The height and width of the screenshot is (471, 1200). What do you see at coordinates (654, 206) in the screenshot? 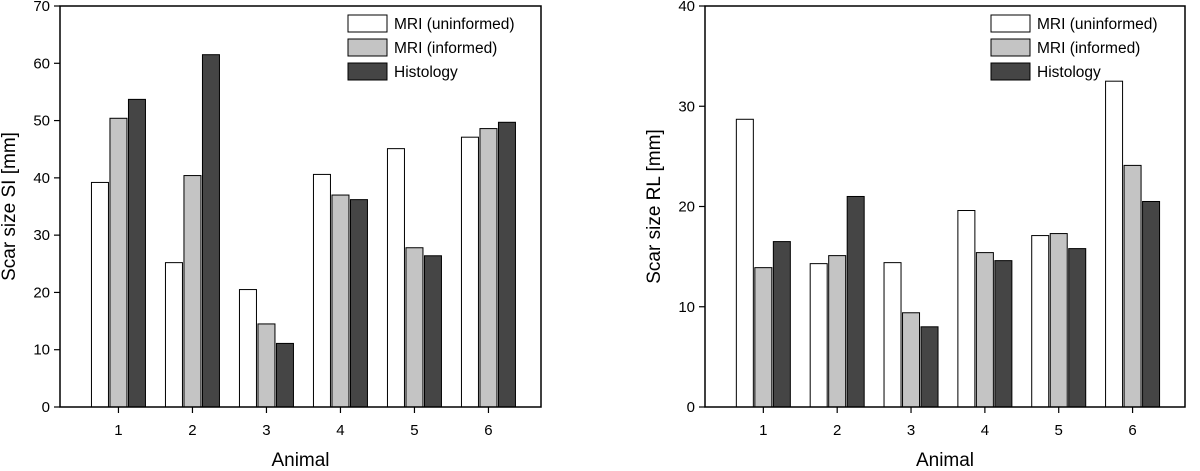
I see `y-axis-title: Scar size RL [mm]` at bounding box center [654, 206].